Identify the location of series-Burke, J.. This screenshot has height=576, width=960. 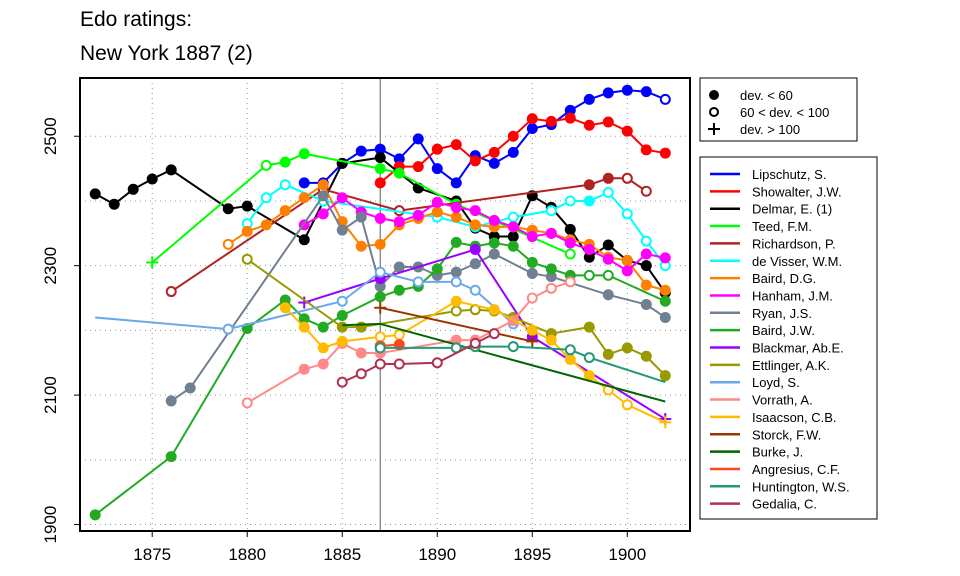
(504, 362).